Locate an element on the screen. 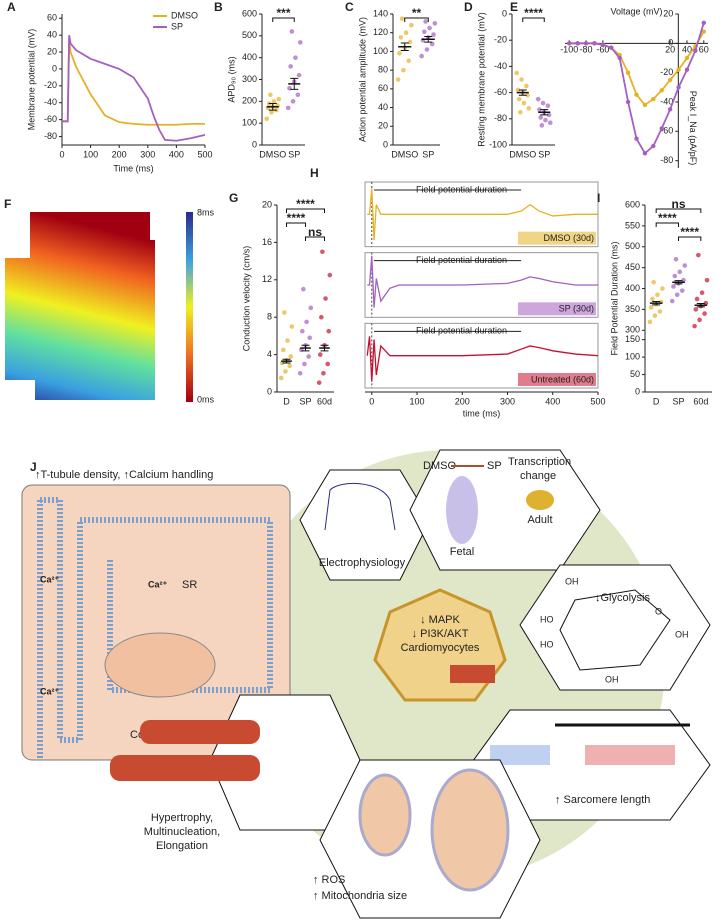  x-axis-label: Voltage (mV) is located at coordinates (636, 11).